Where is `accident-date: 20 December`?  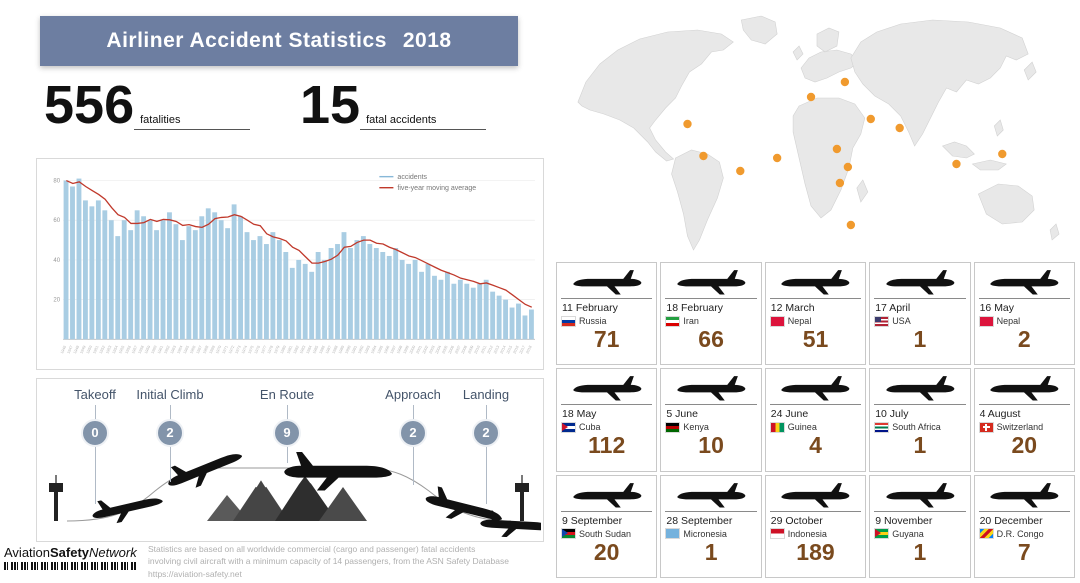
accident-date: 20 December is located at coordinates (1011, 520).